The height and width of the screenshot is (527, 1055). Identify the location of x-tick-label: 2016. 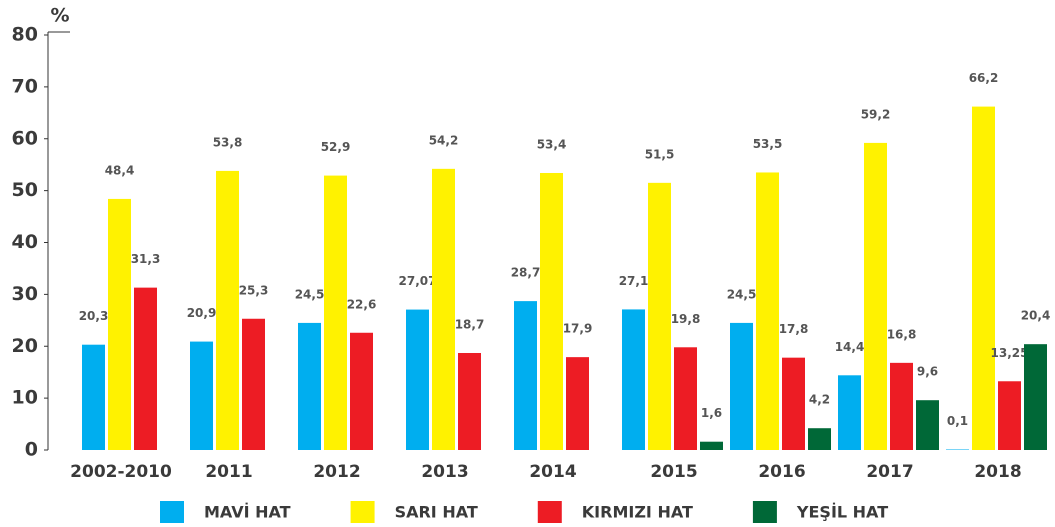
(781, 472).